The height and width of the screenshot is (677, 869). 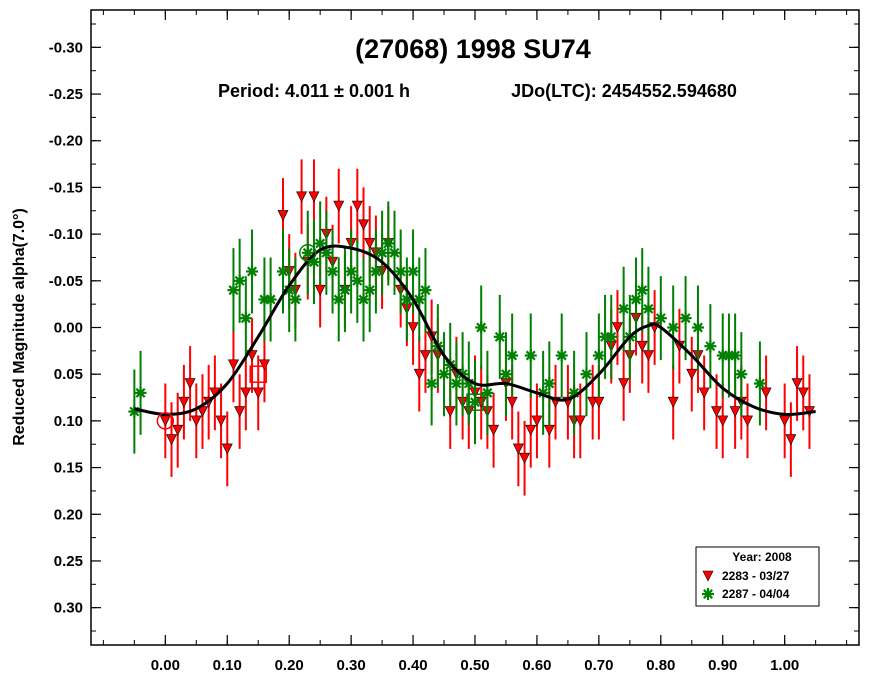 I want to click on x-tick-label: 1.00, so click(x=784, y=665).